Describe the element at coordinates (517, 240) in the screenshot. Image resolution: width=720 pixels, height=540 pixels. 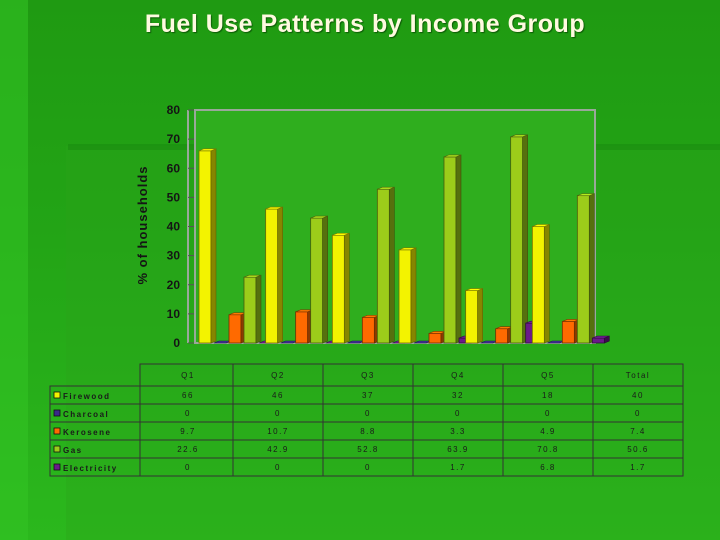
I see `bar-gas-q5` at that location.